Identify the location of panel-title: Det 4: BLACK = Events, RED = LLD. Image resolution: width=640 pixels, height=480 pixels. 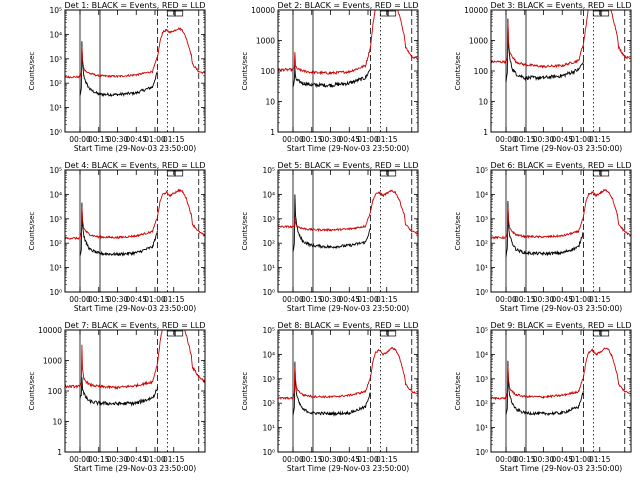
(135, 165).